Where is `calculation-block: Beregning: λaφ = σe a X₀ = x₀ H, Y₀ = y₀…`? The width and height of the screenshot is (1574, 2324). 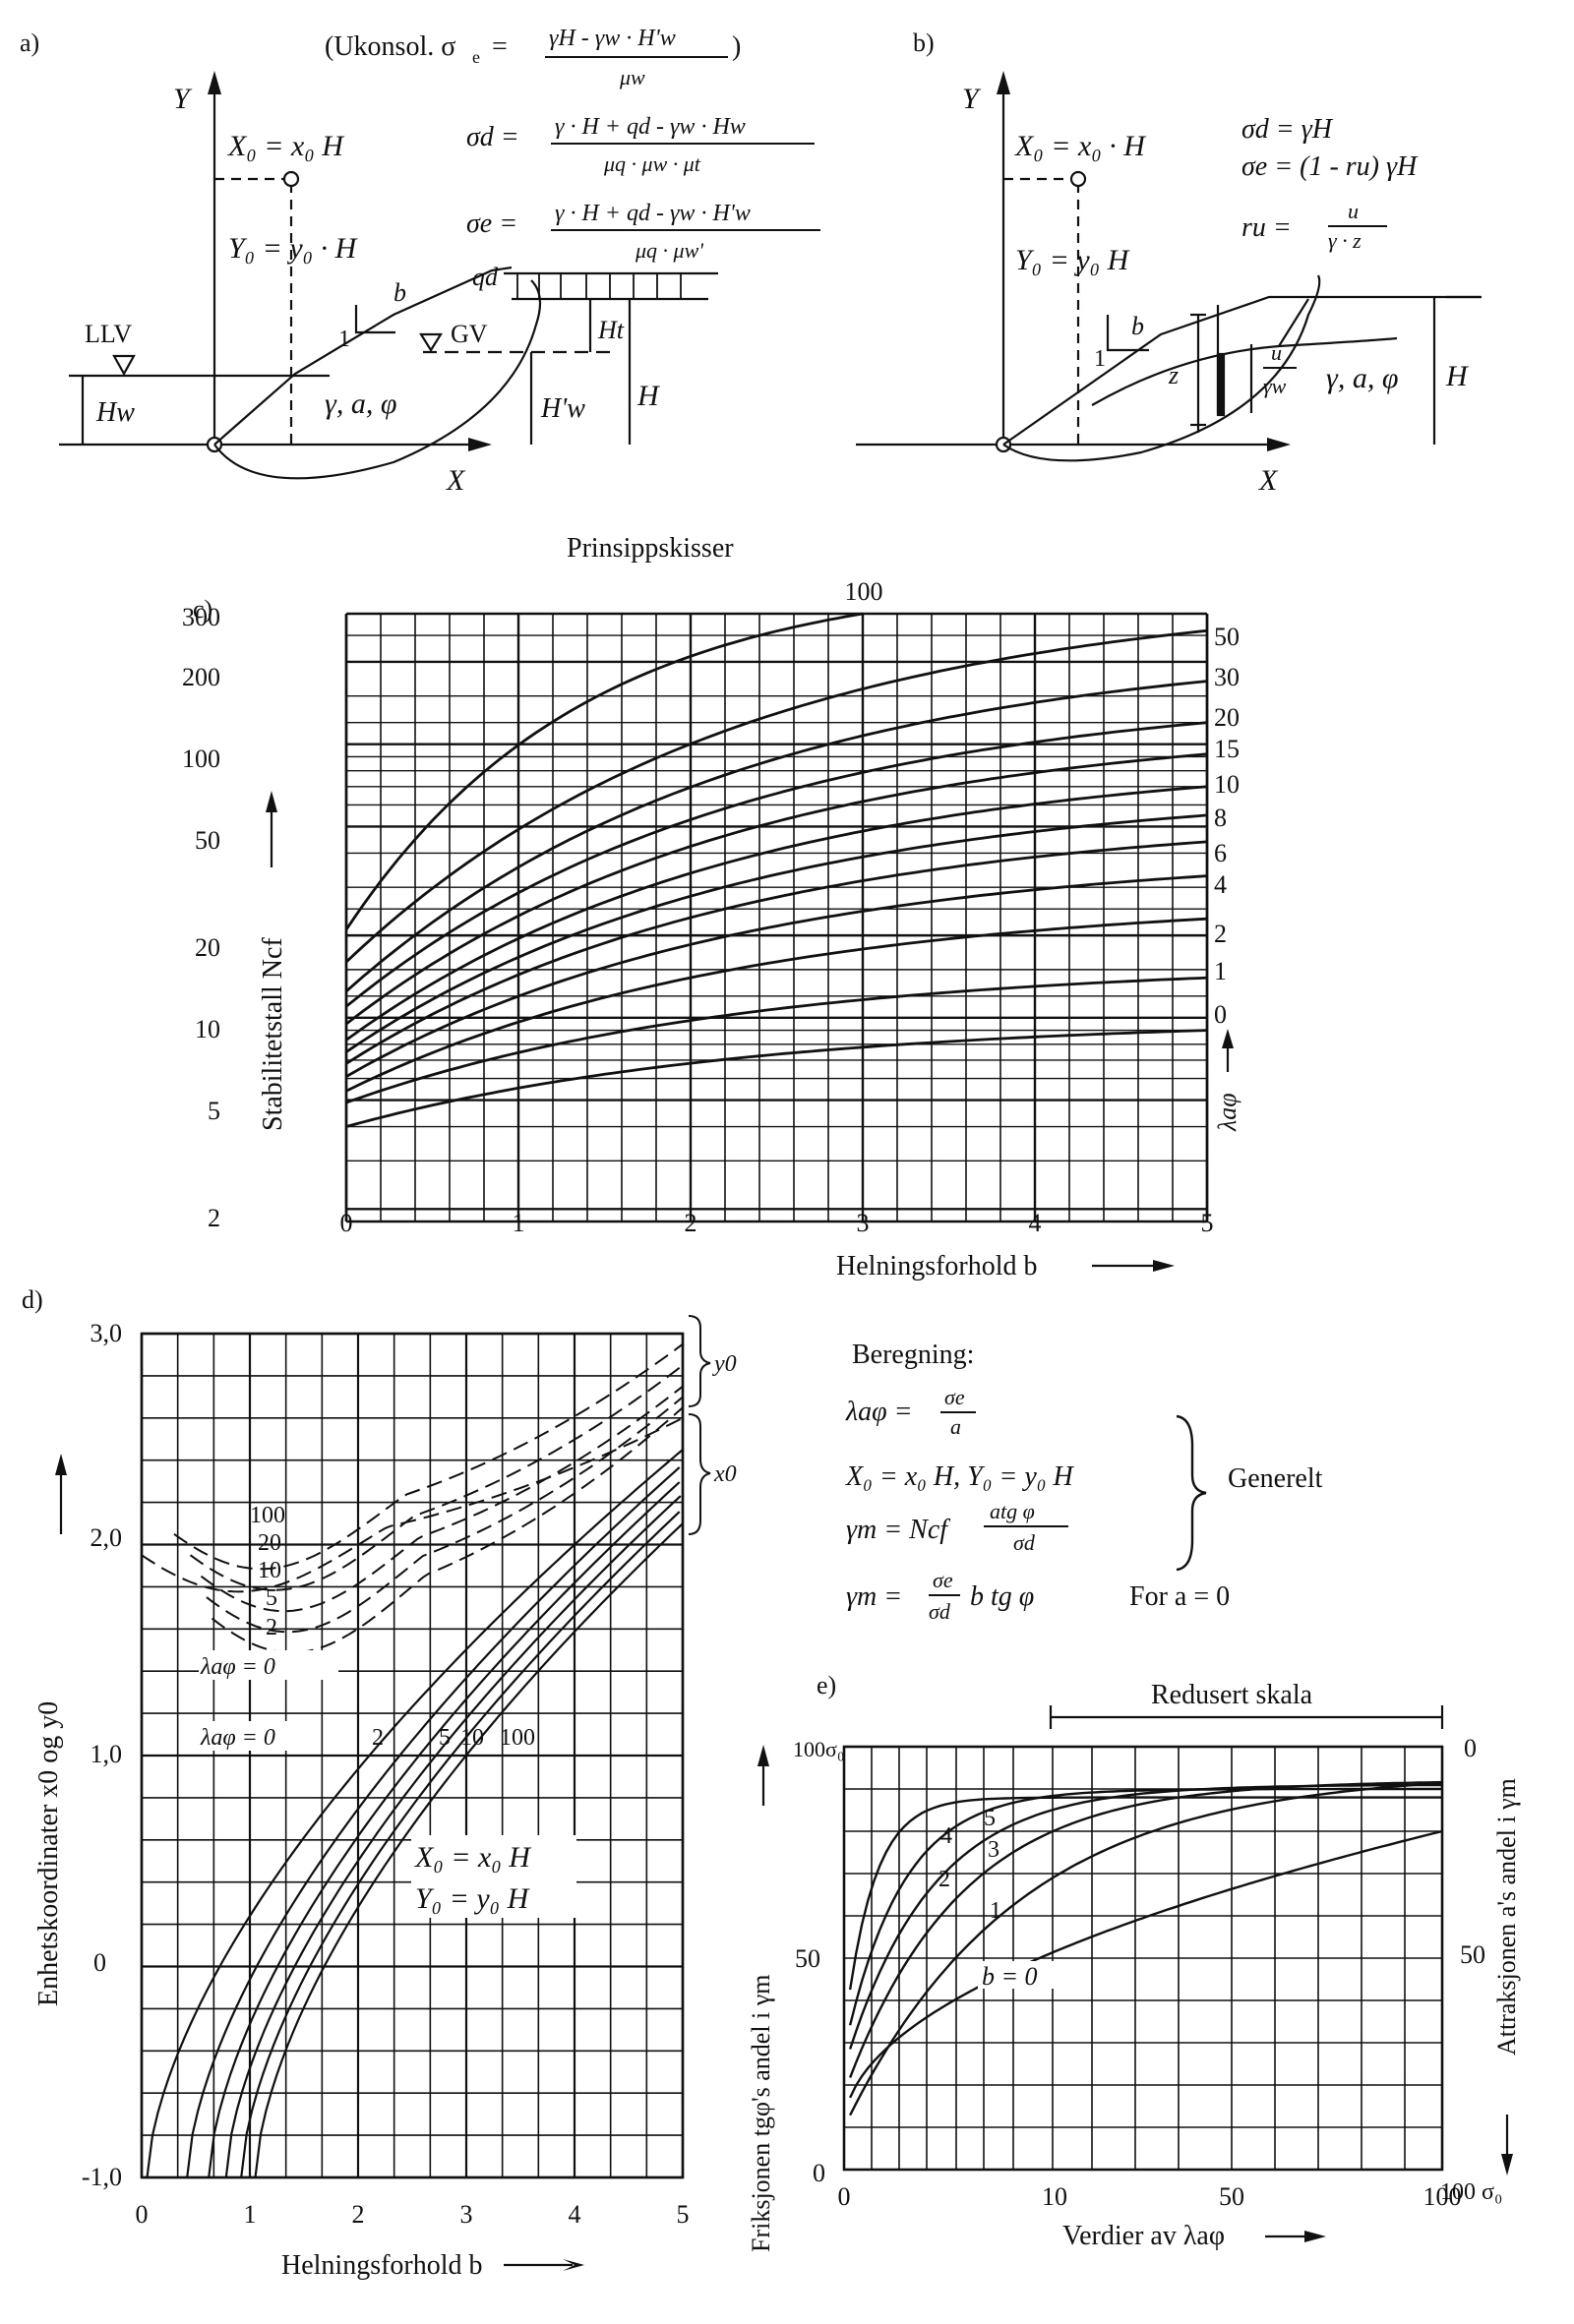 calculation-block: Beregning: λaφ = σe a X₀ = x₀ H, Y₀ = y₀… is located at coordinates (1084, 1482).